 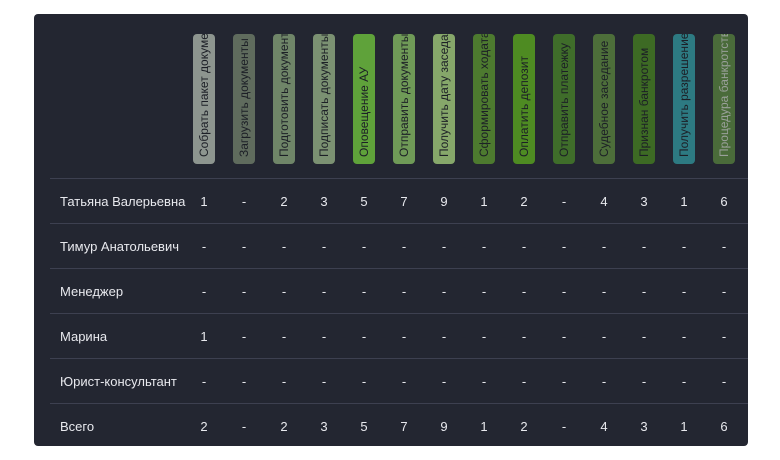 What do you see at coordinates (399, 425) in the screenshot?
I see `table-row: Всего 2 - 2 3 5 7 9 1 2 - 4 3 1 6` at bounding box center [399, 425].